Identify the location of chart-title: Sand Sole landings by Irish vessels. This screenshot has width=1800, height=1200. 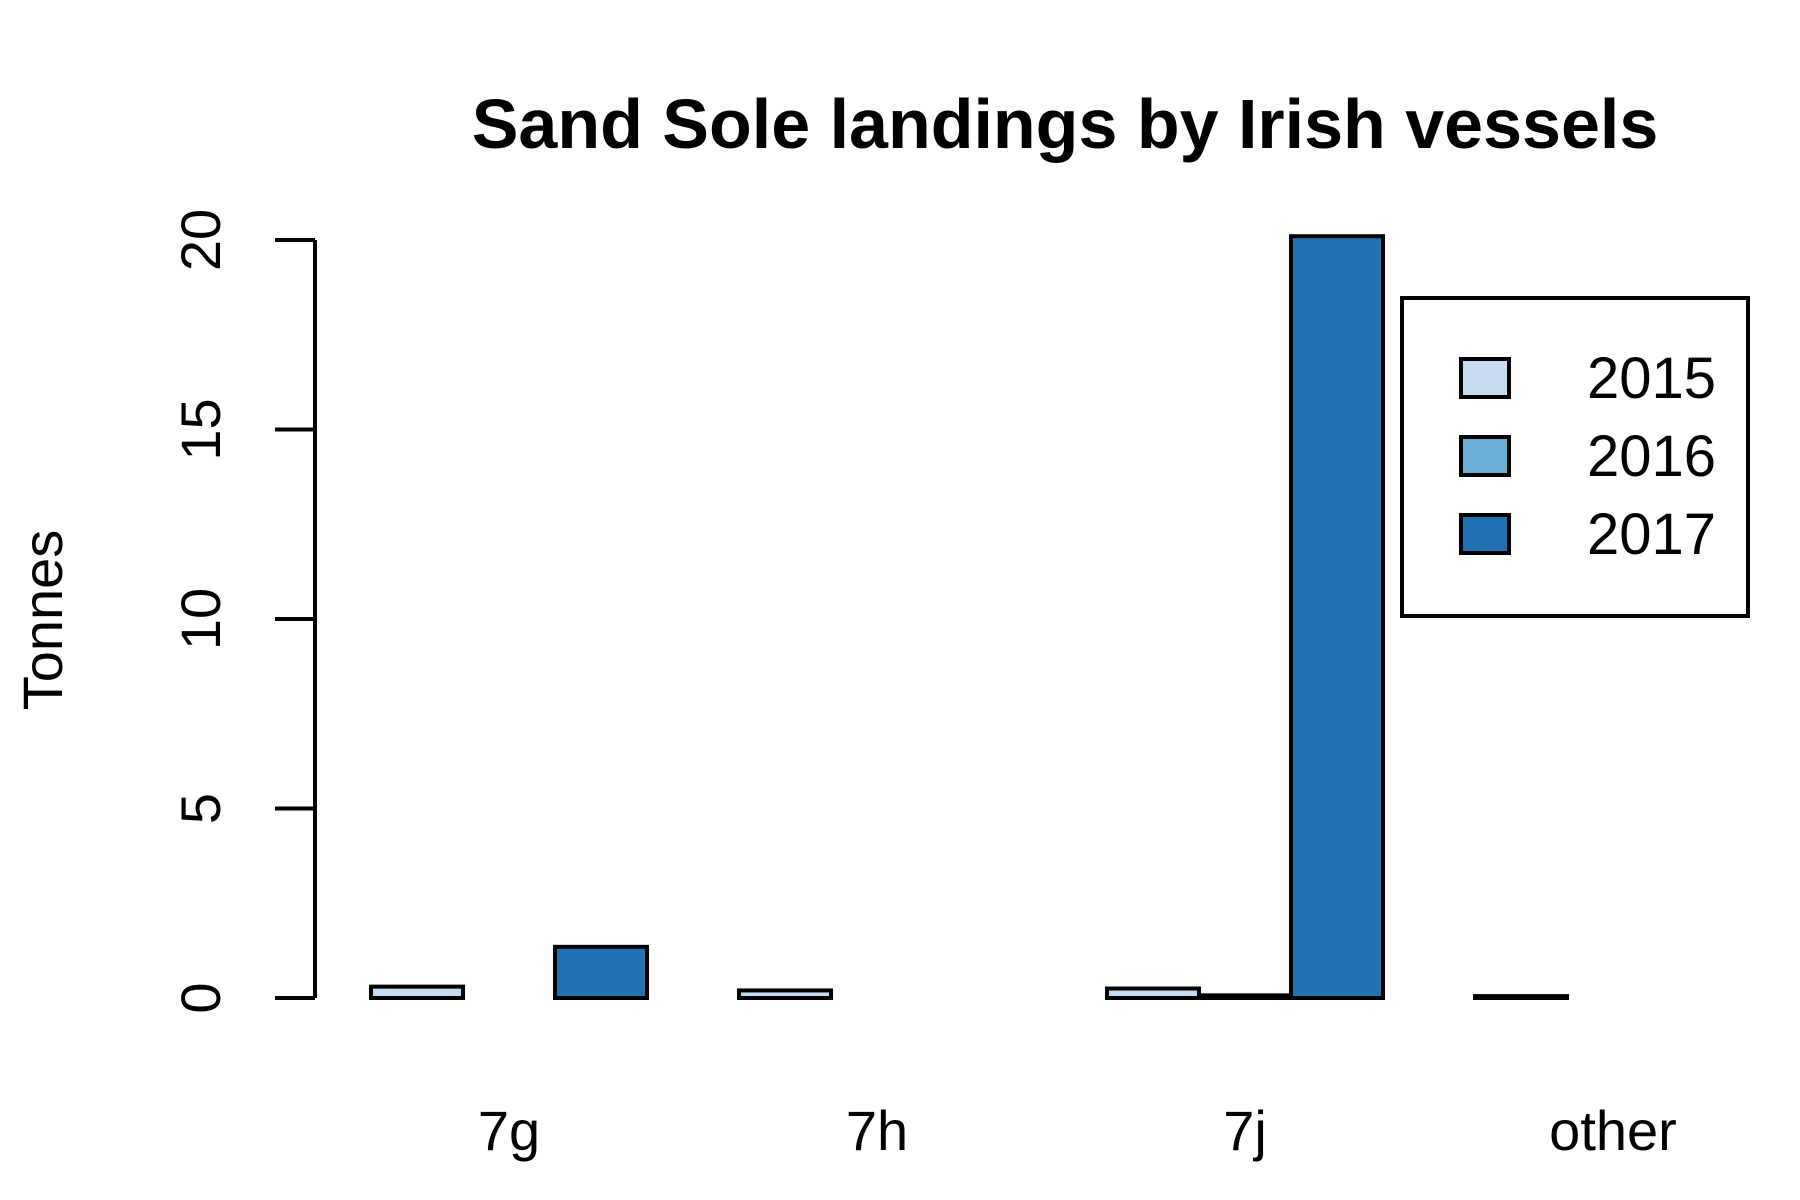
(1065, 124).